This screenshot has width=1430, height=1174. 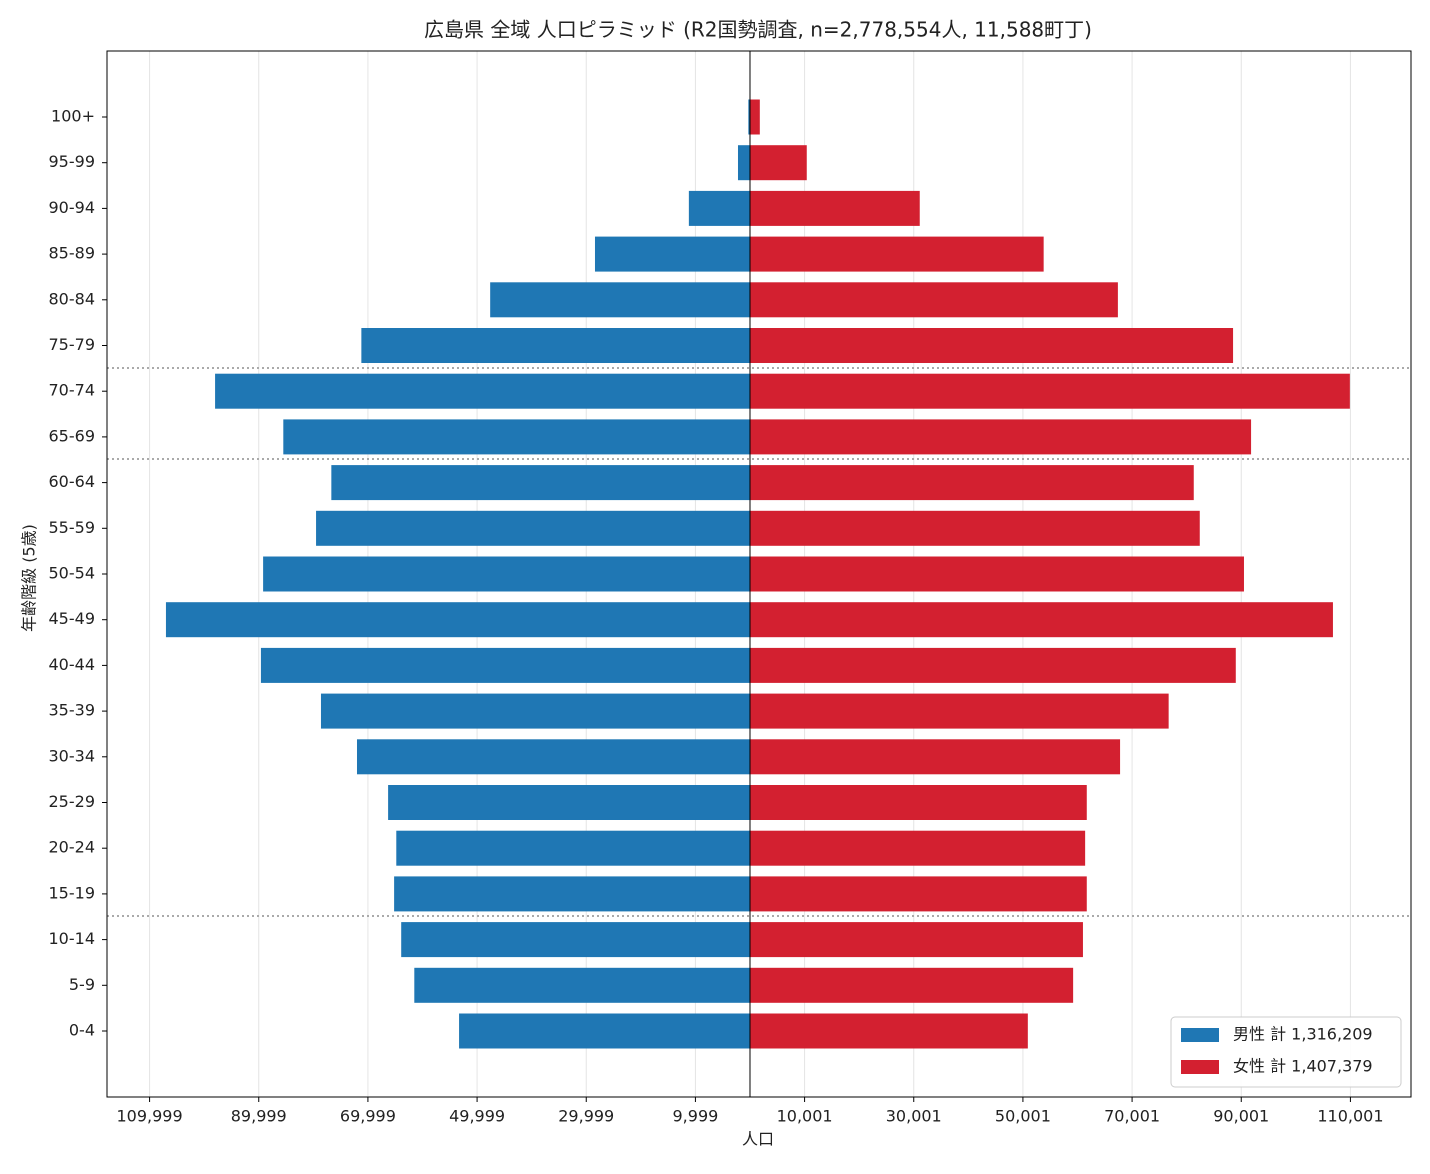 What do you see at coordinates (914, 1116) in the screenshot?
I see `x-tick-label: 30,001` at bounding box center [914, 1116].